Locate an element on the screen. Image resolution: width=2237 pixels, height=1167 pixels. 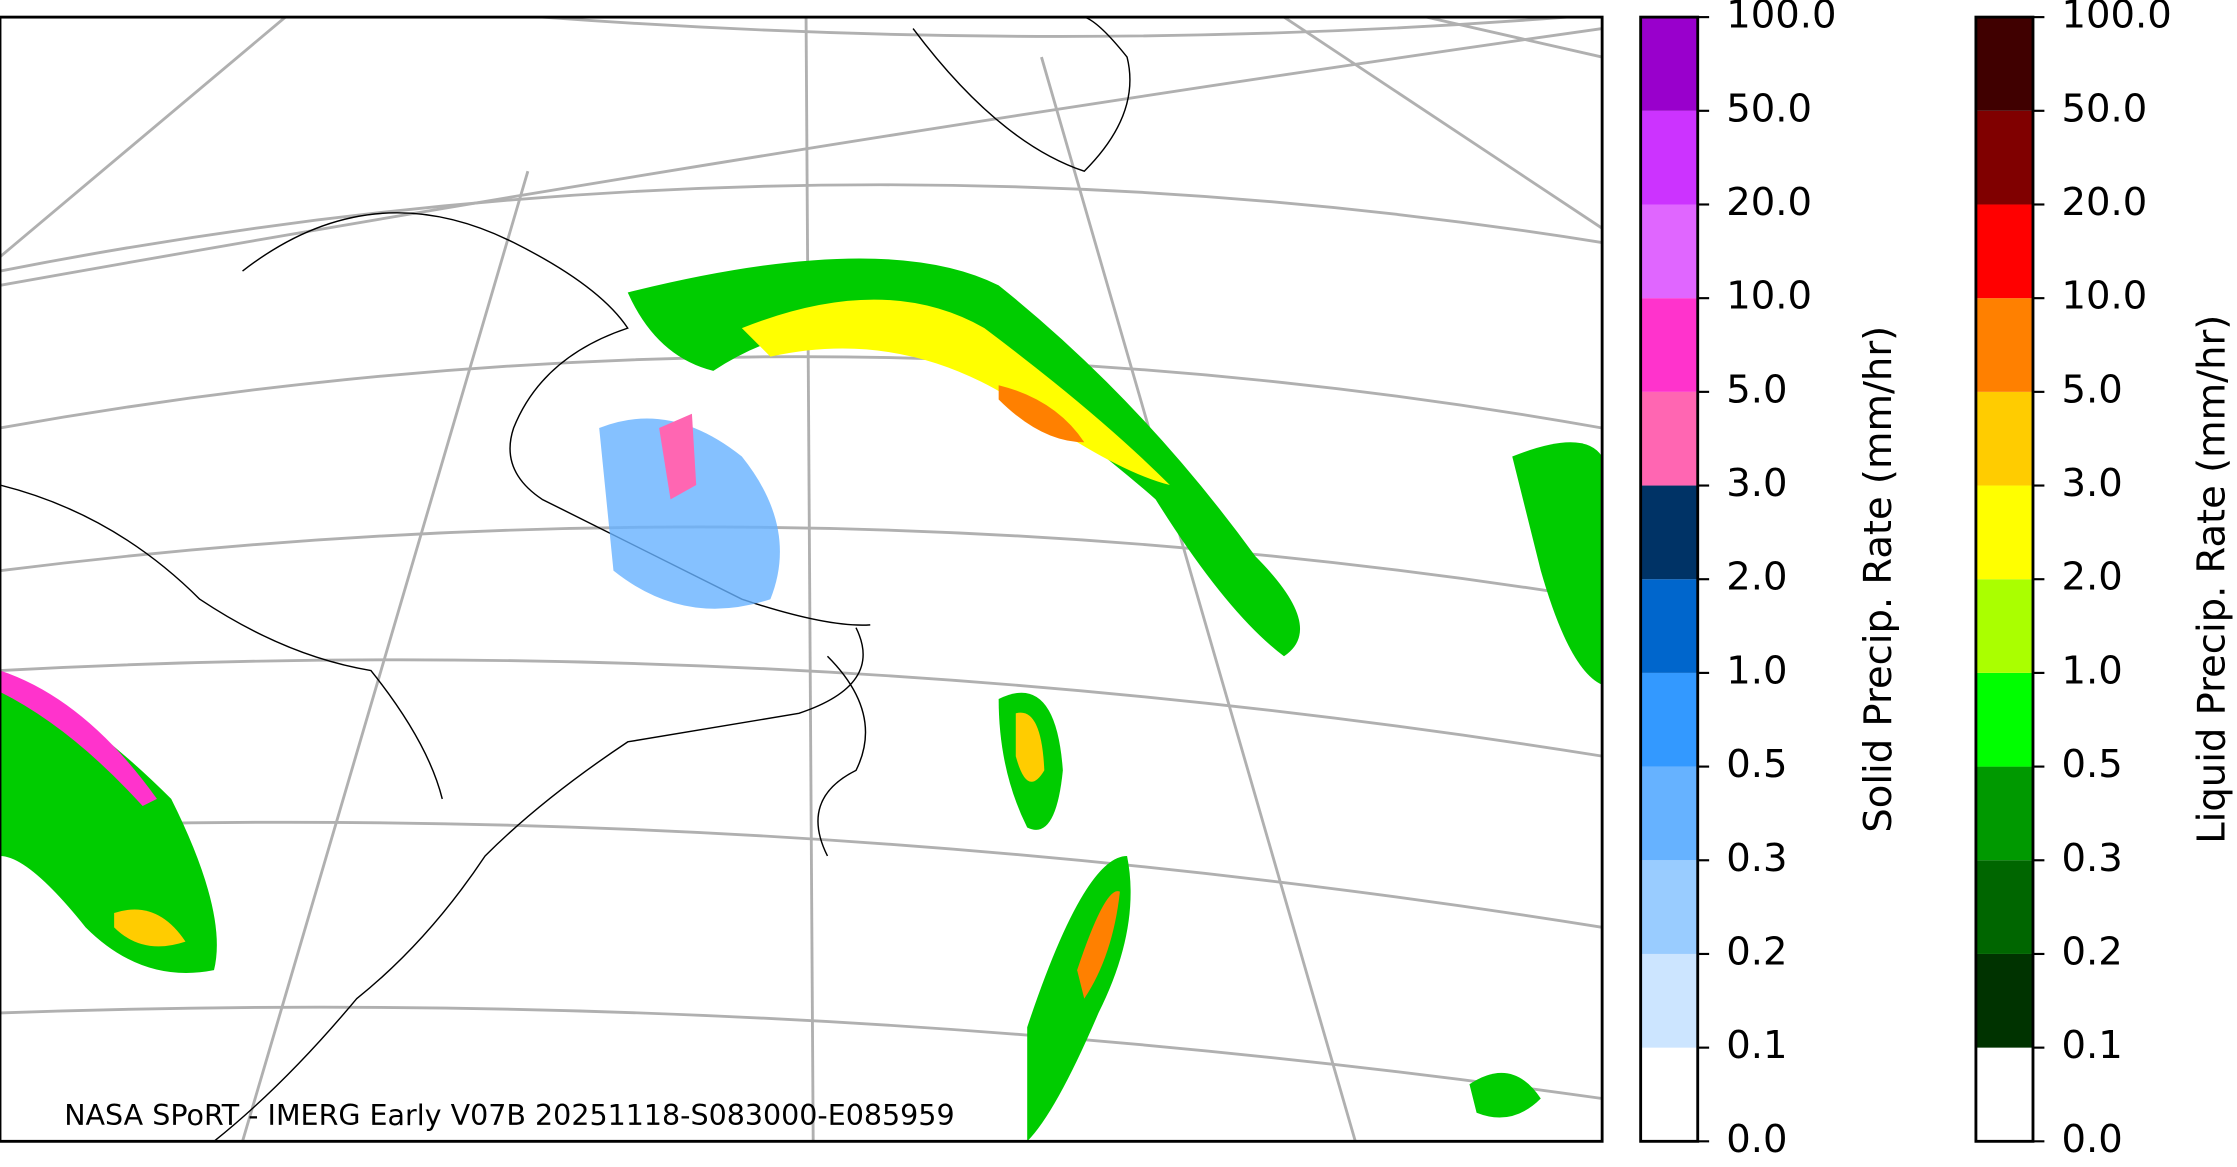
colorbar-label: Solid Precip. Rate (mm/hr) is located at coordinates (1878, 579).